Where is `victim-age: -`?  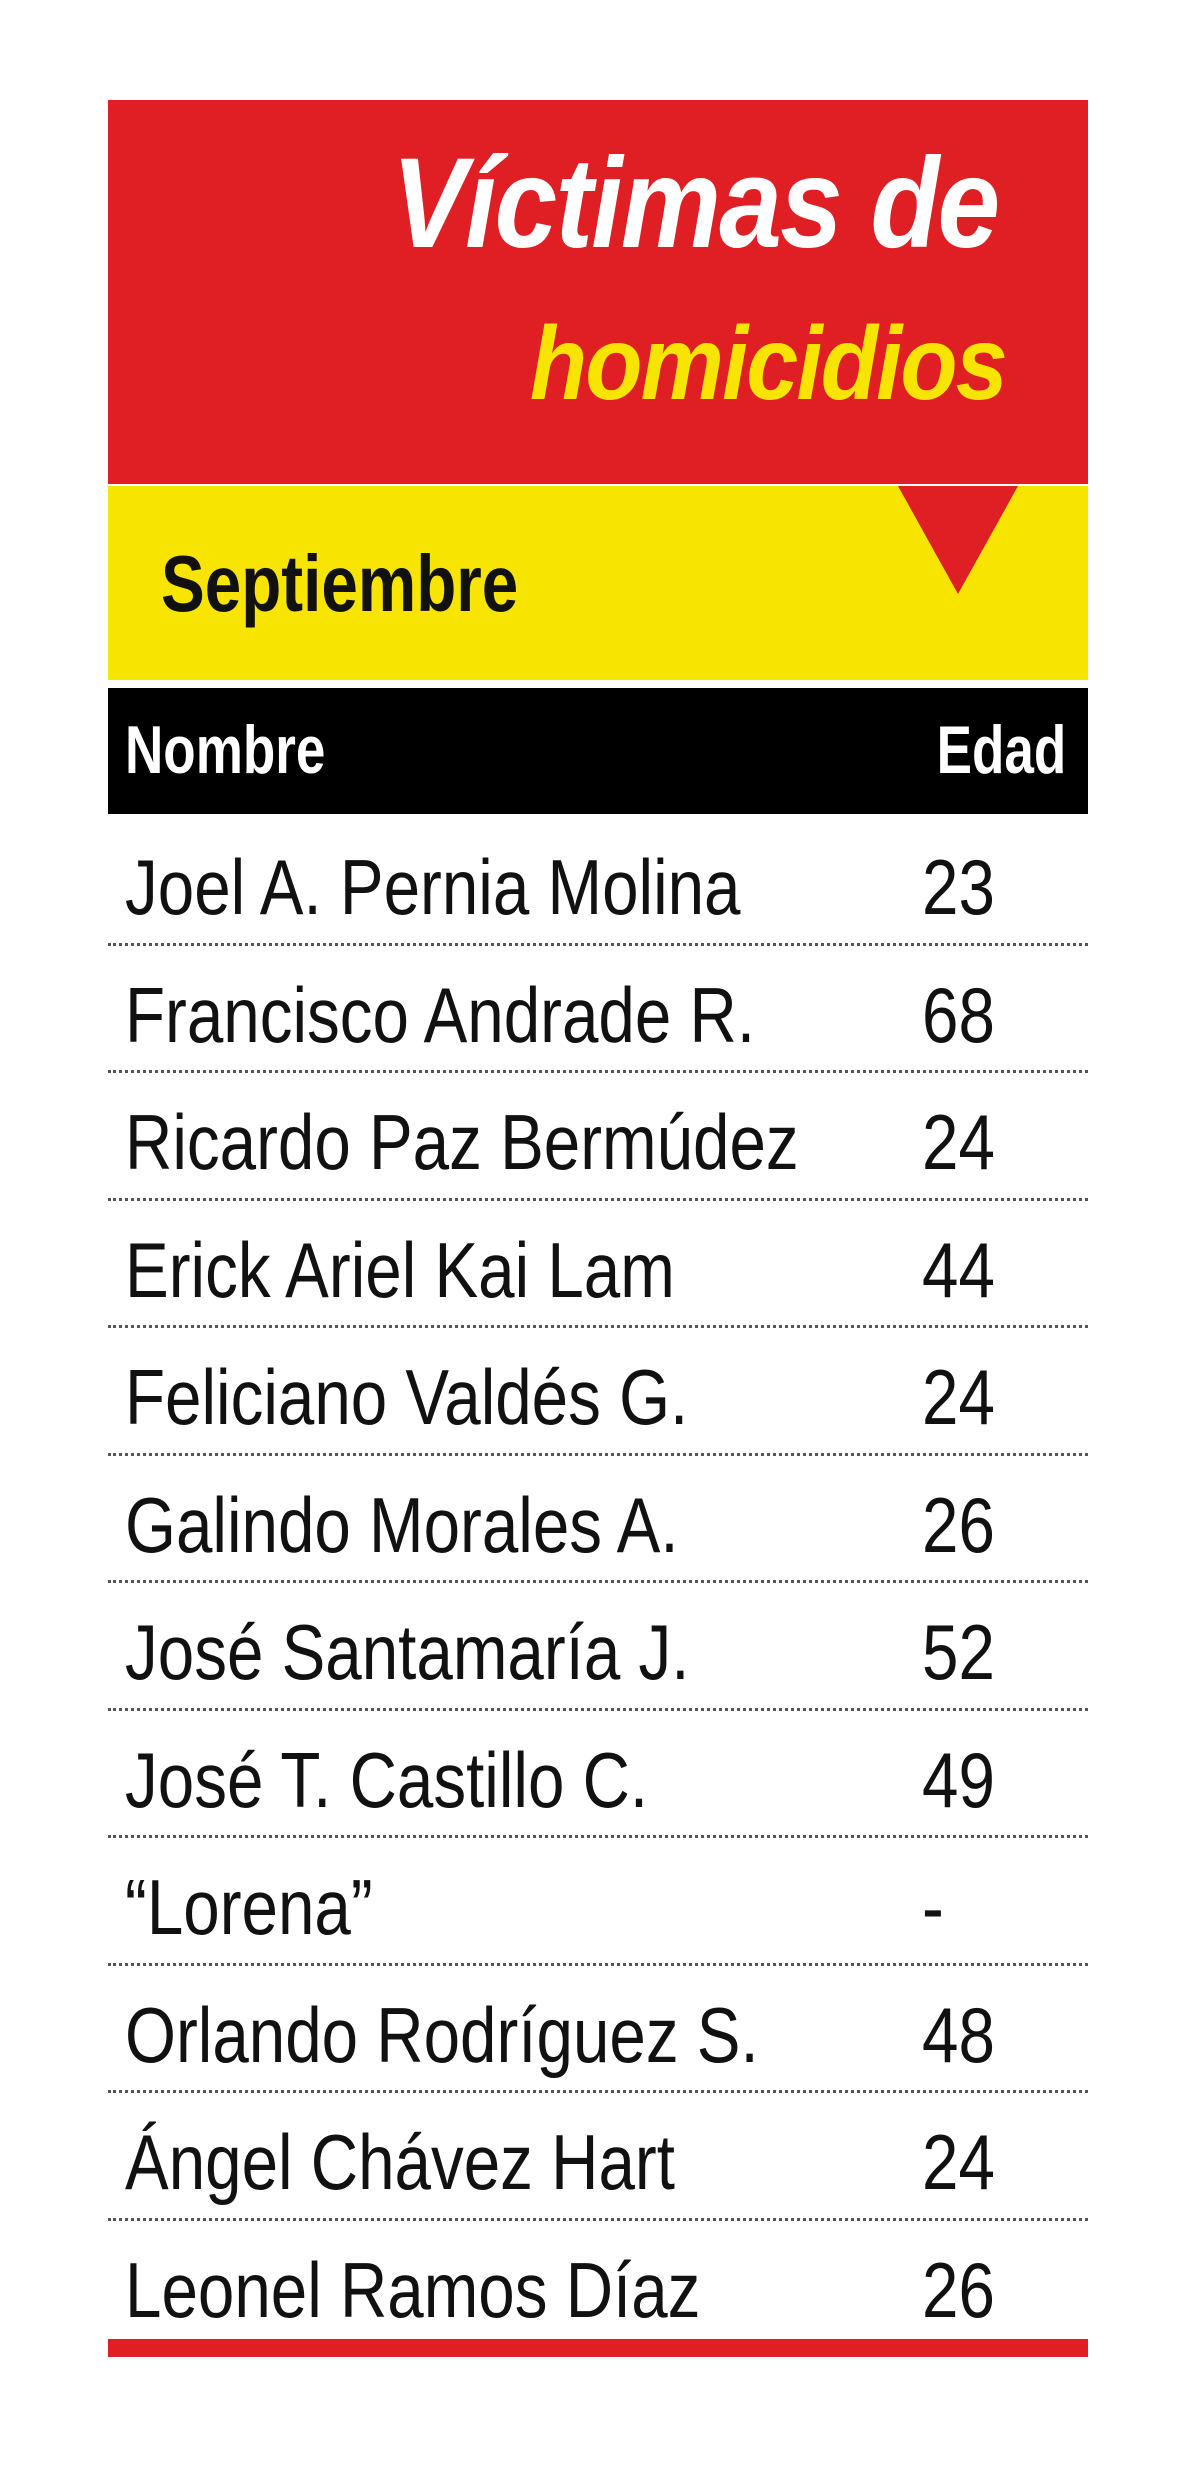 victim-age: - is located at coordinates (933, 1907).